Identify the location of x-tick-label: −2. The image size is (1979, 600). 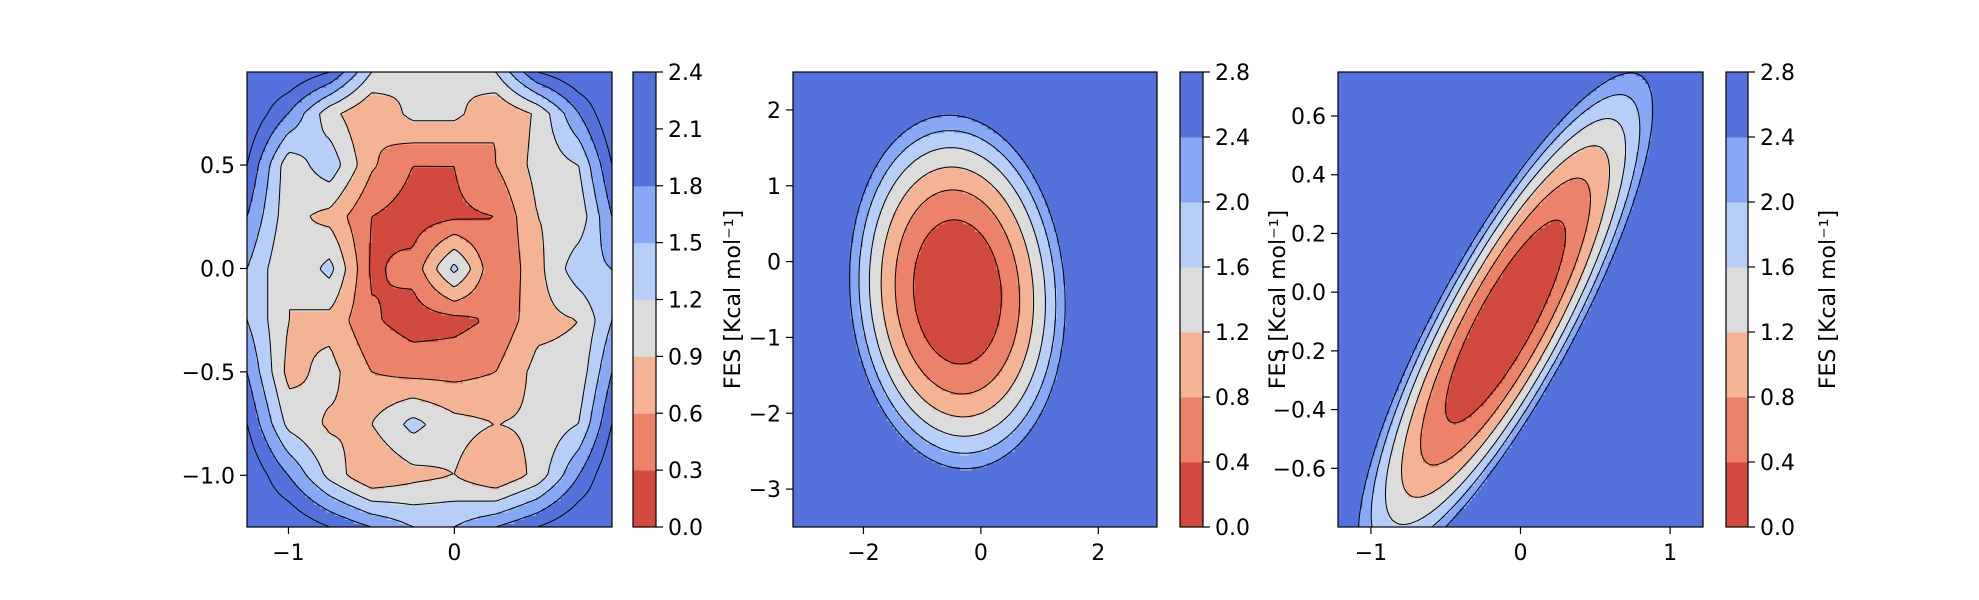
(863, 553).